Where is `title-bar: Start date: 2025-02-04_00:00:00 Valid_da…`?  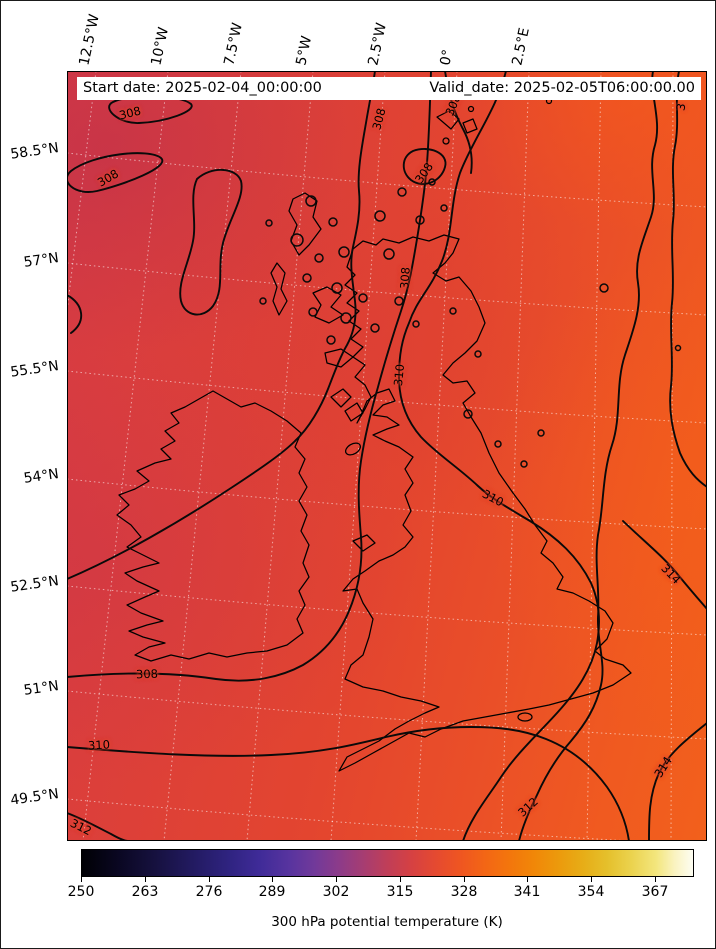
title-bar: Start date: 2025-02-04_00:00:00 Valid_da… is located at coordinates (389, 88).